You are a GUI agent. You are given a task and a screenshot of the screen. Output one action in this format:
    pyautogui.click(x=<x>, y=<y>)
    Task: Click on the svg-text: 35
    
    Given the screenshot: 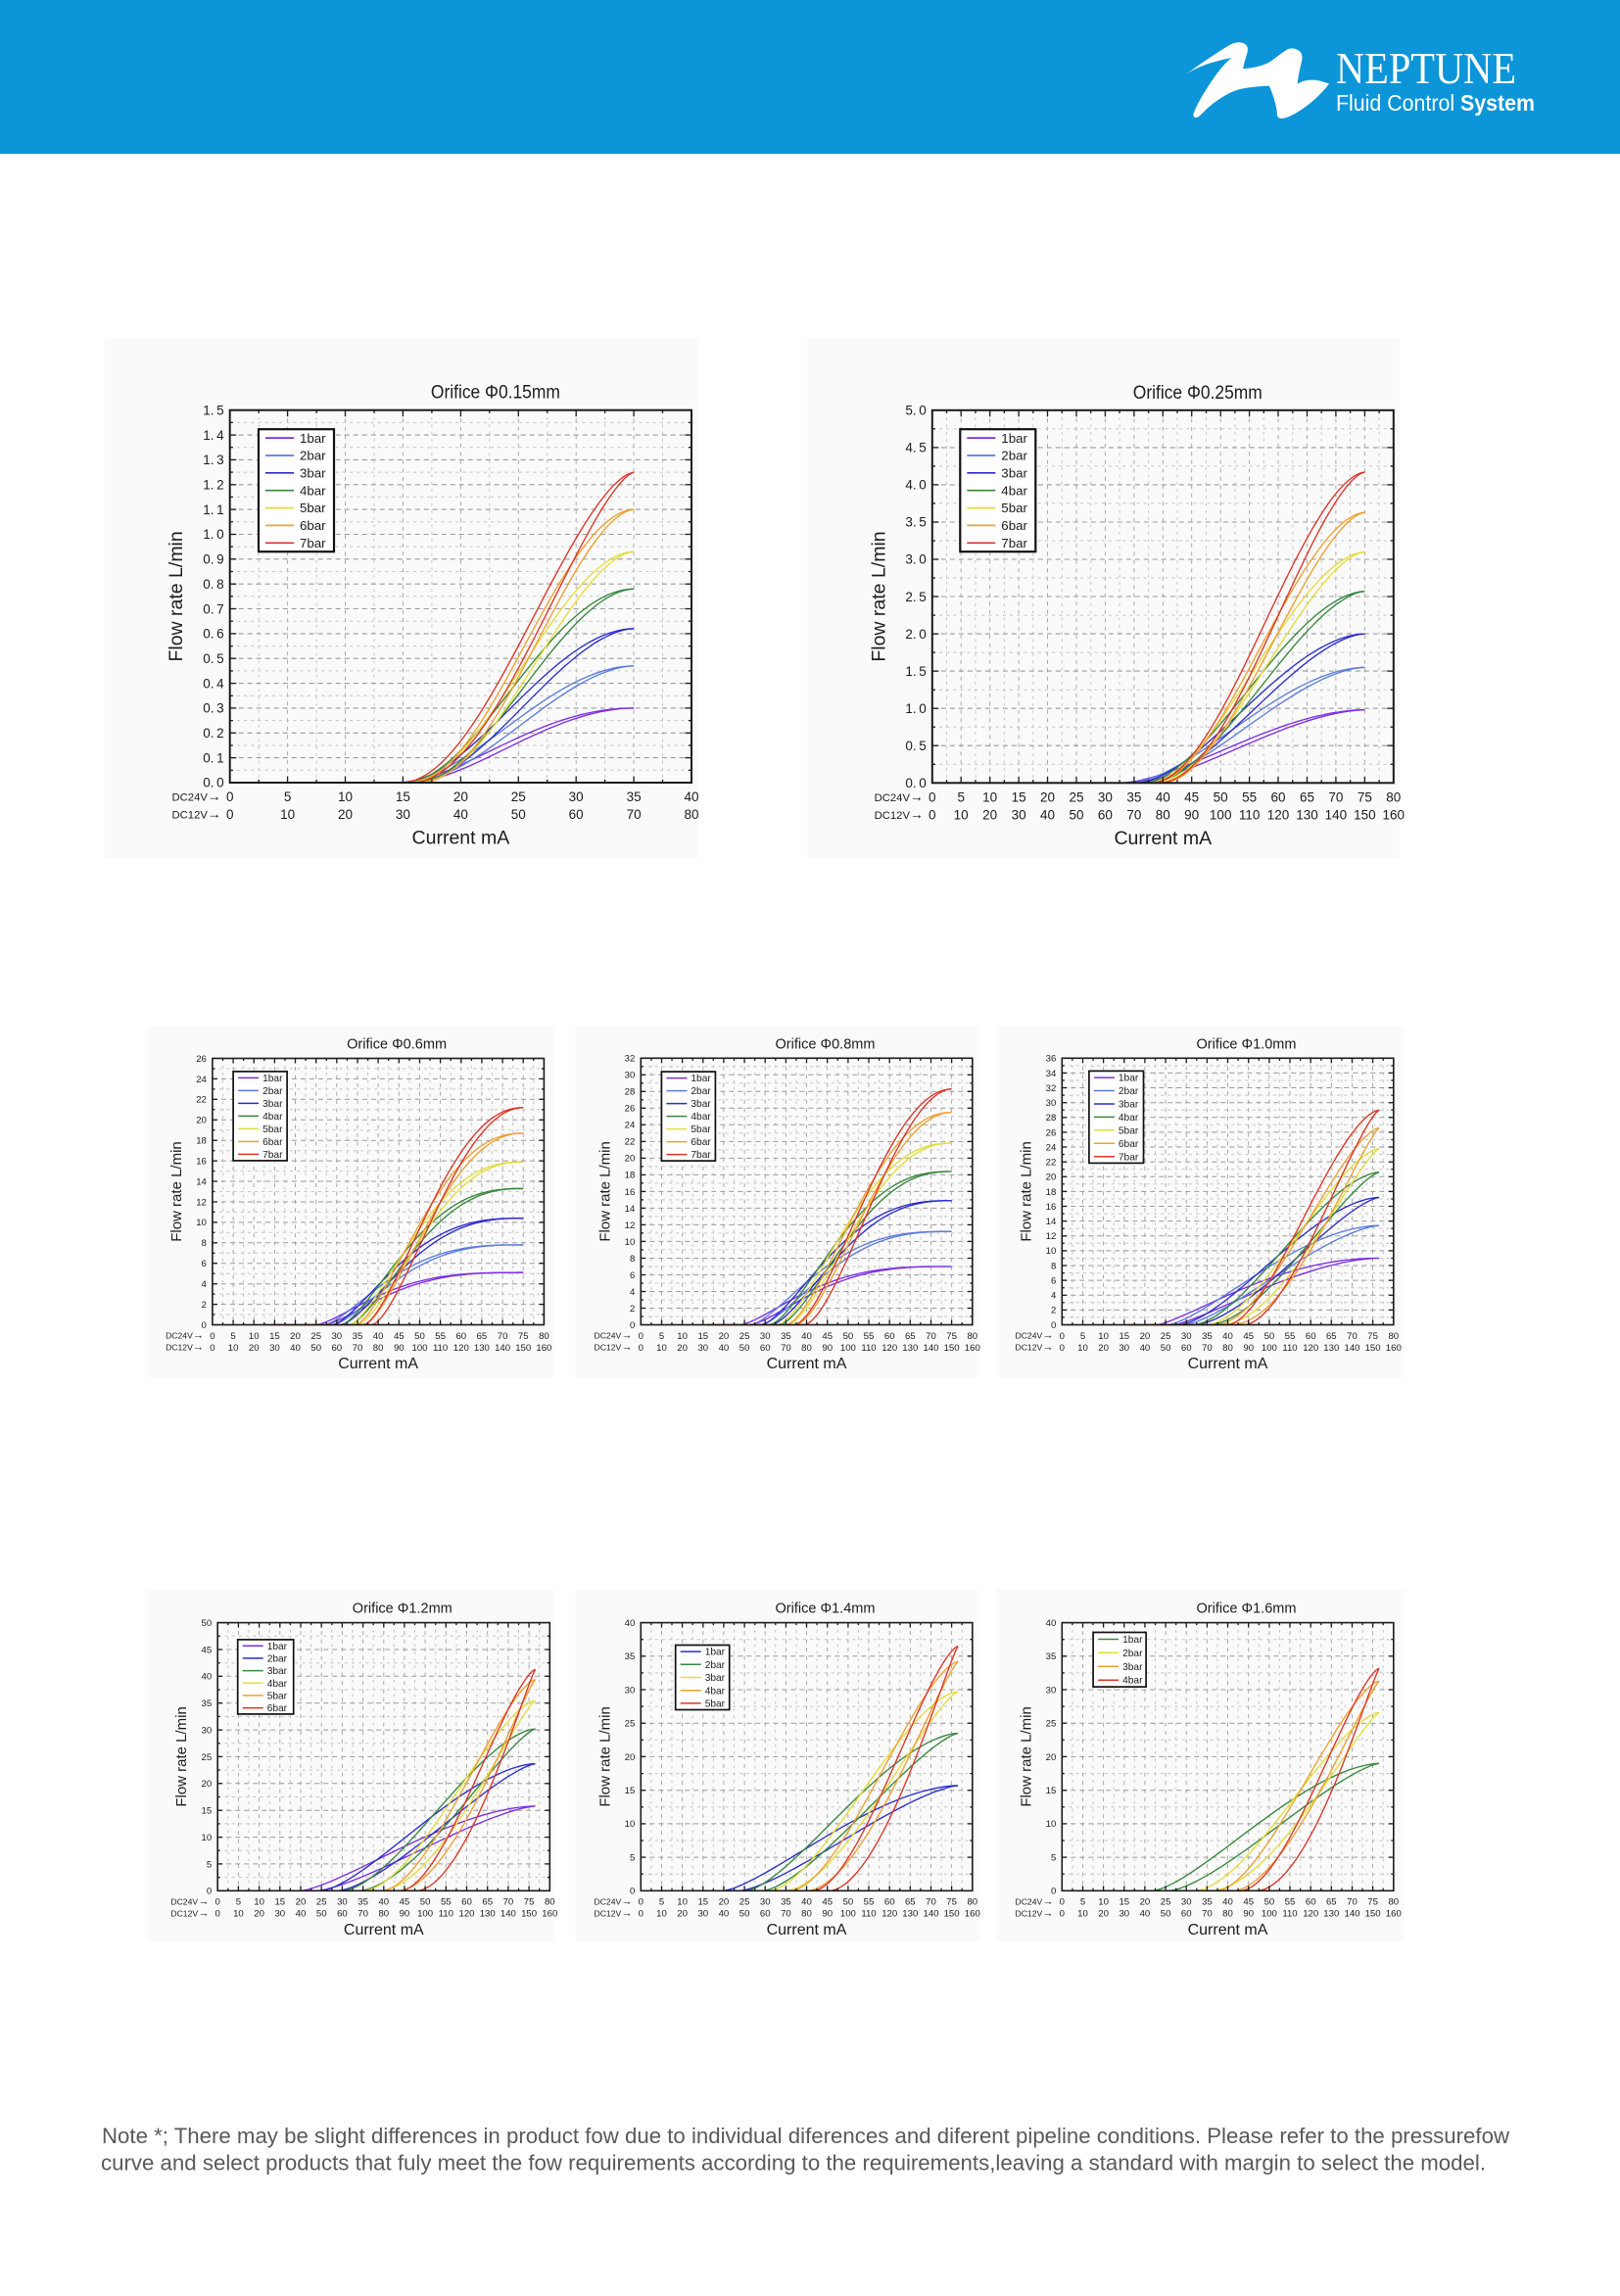 What is the action you would take?
    pyautogui.click(x=358, y=1337)
    